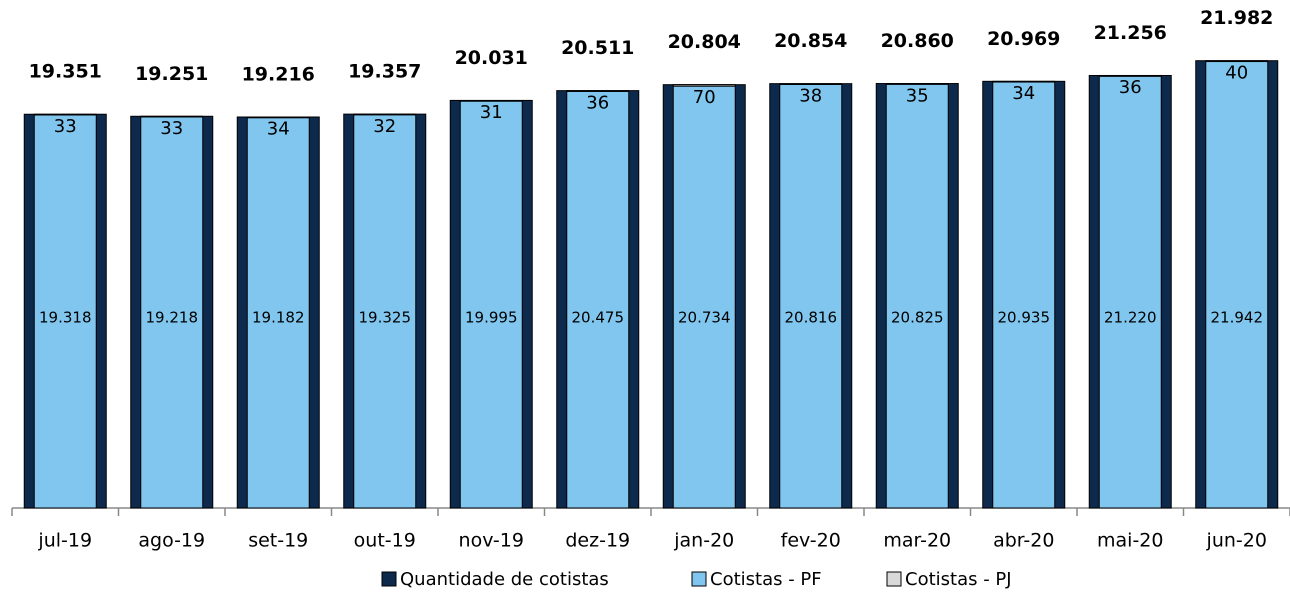 This screenshot has width=1290, height=596. What do you see at coordinates (278, 74) in the screenshot?
I see `total-label: 19.216` at bounding box center [278, 74].